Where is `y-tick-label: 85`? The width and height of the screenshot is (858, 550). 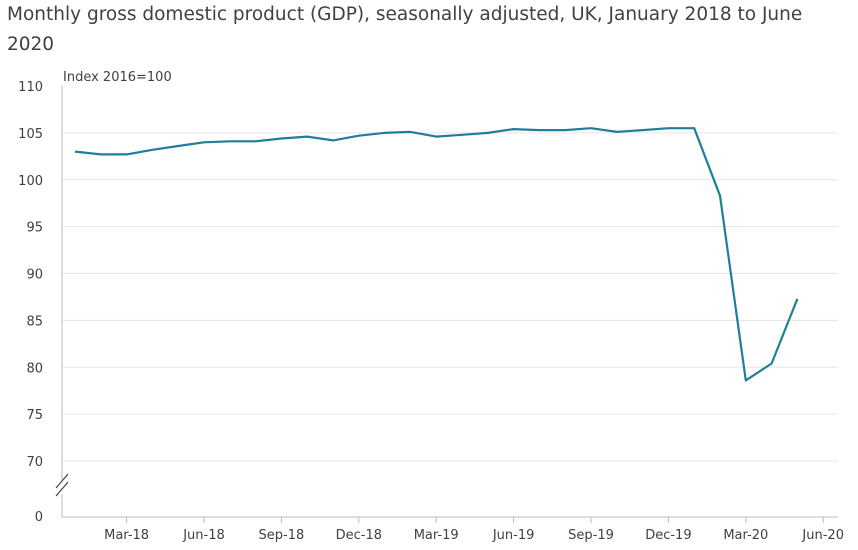 y-tick-label: 85 is located at coordinates (34, 321).